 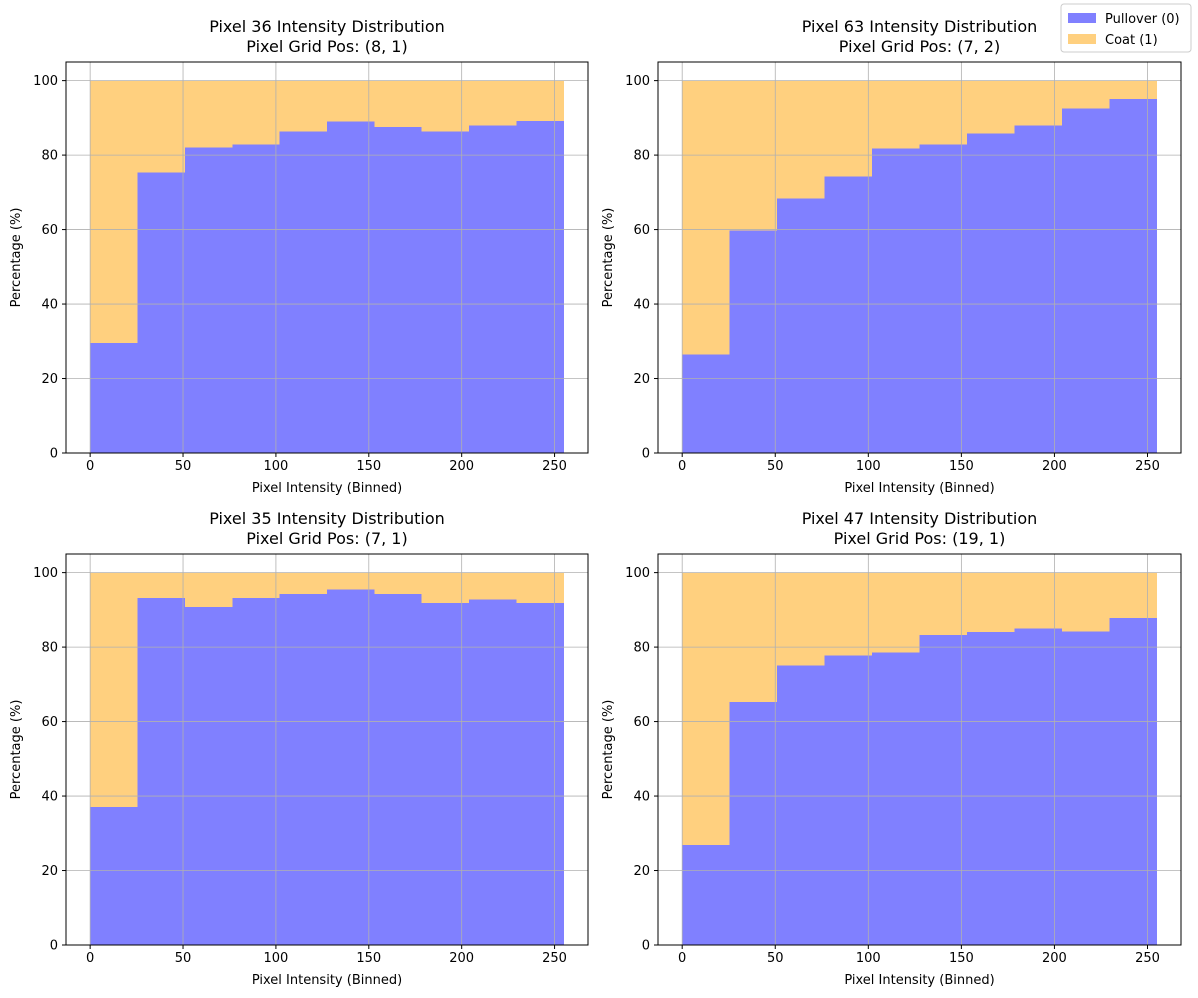 What do you see at coordinates (1142, 19) in the screenshot?
I see `legend-label-pullover: Pullover (0)` at bounding box center [1142, 19].